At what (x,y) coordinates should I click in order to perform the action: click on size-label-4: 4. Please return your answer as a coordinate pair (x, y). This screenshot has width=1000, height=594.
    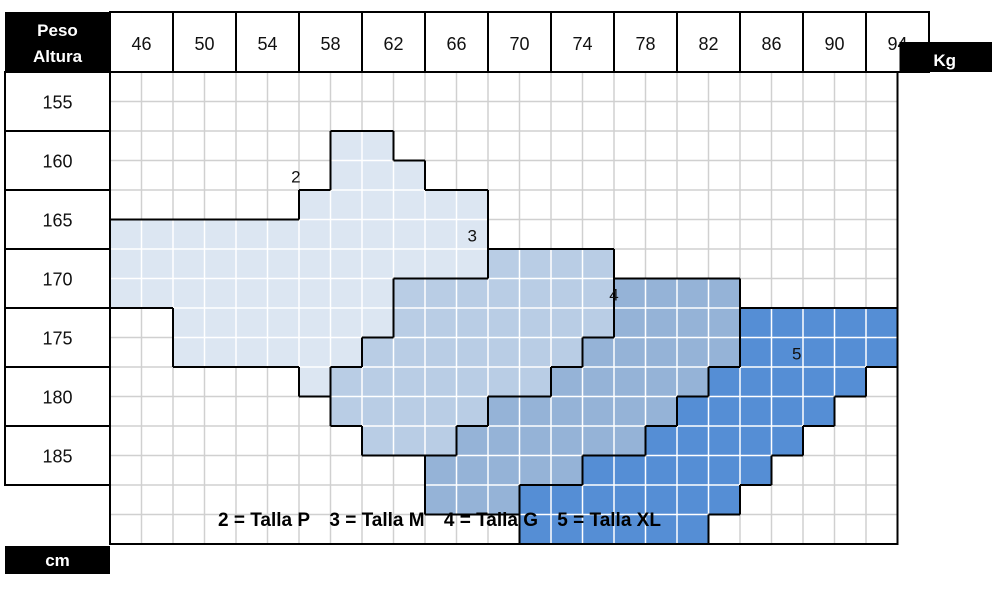
    Looking at the image, I should click on (613, 294).